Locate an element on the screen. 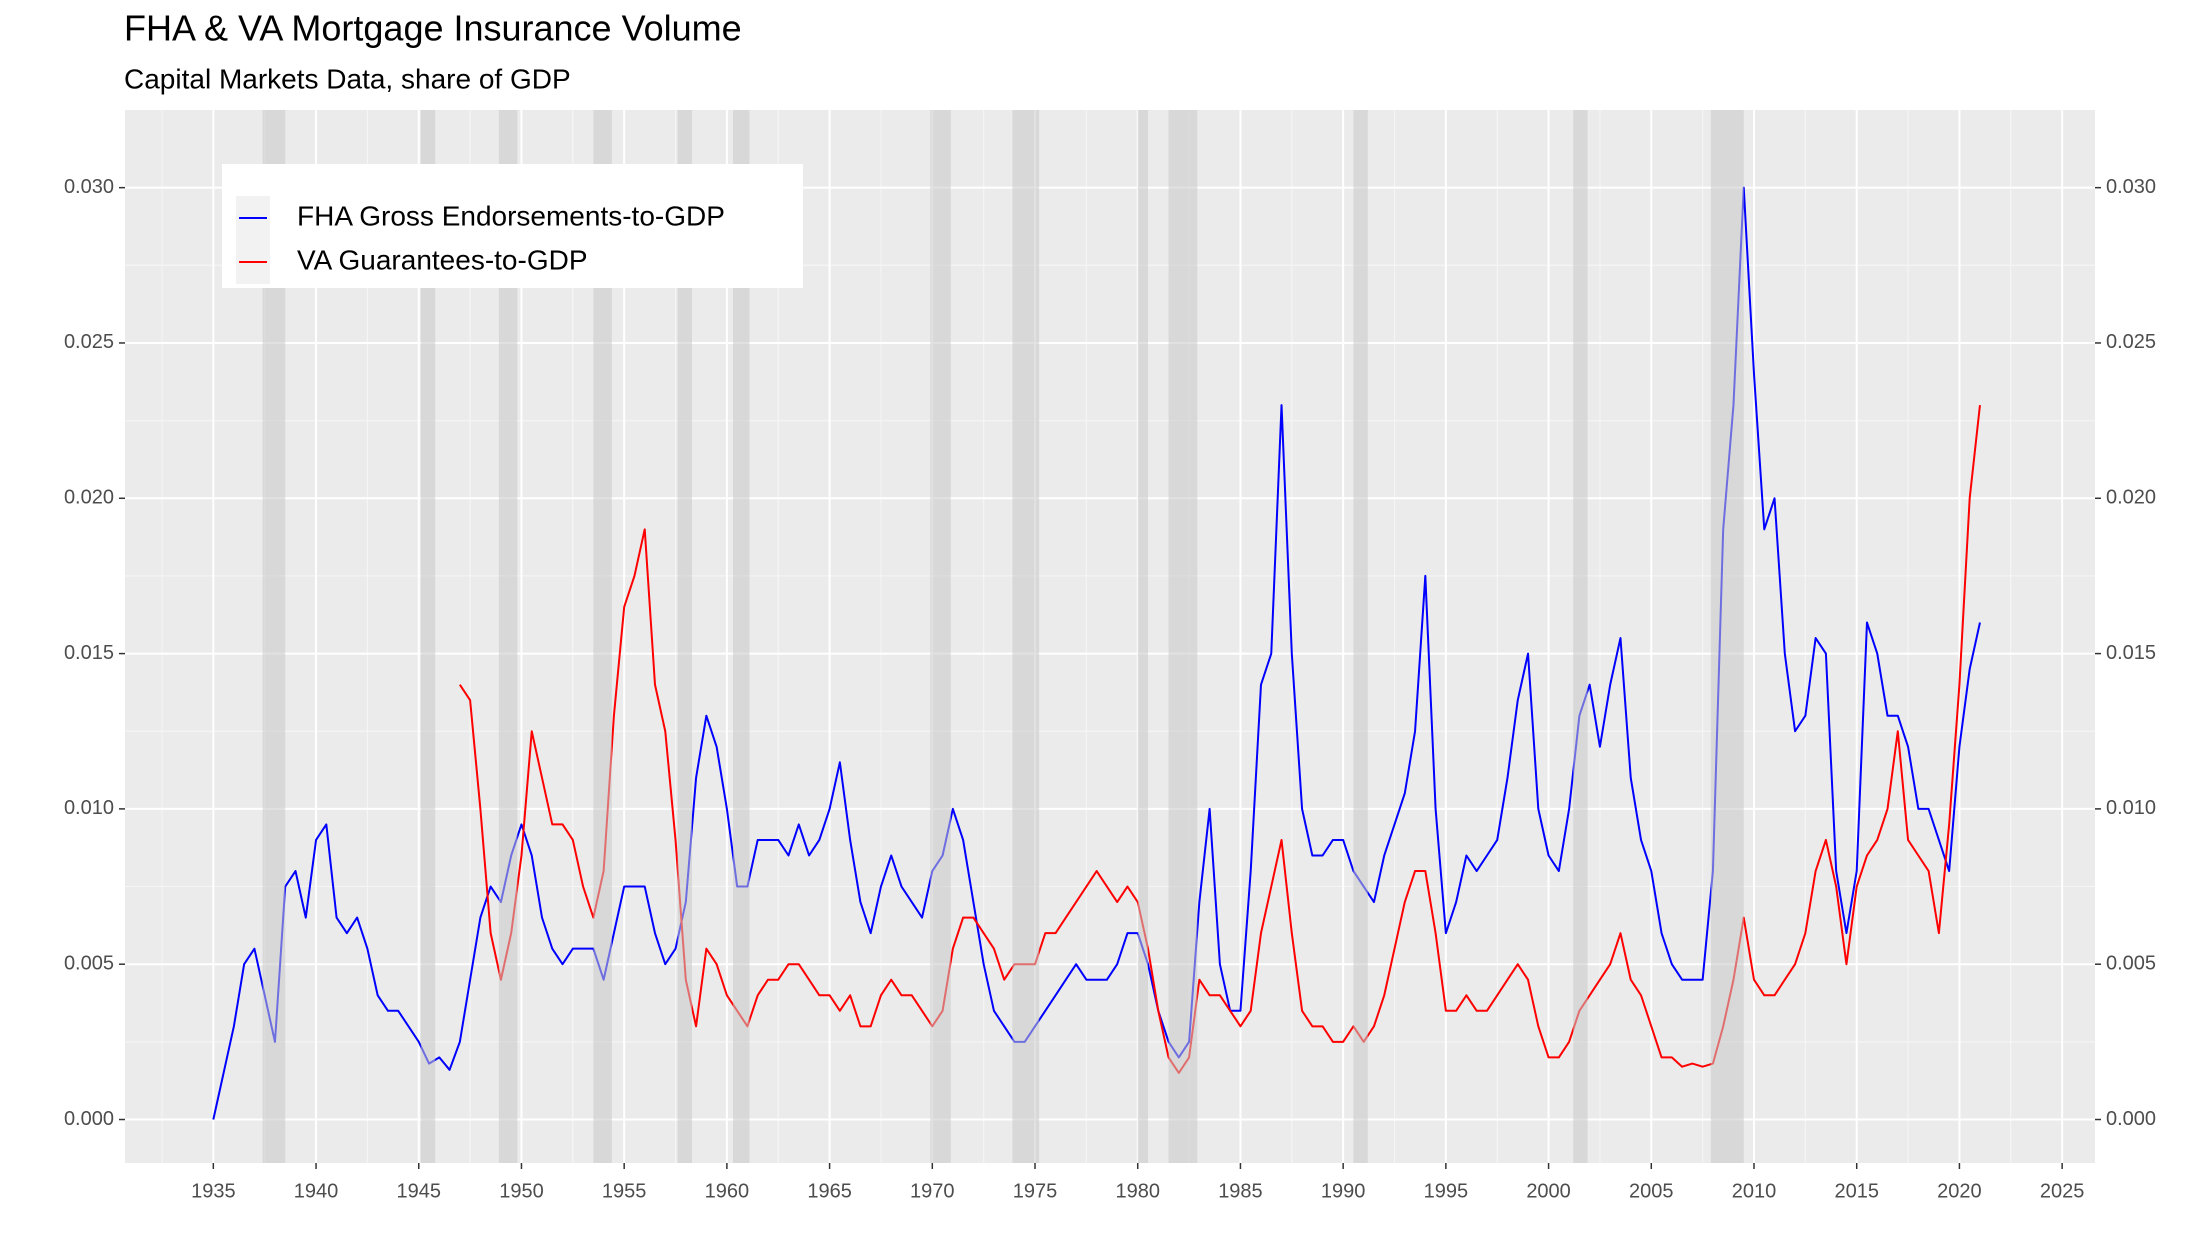 The width and height of the screenshot is (2208, 1248). y2-tick-label: 0.000 is located at coordinates (2131, 1119).